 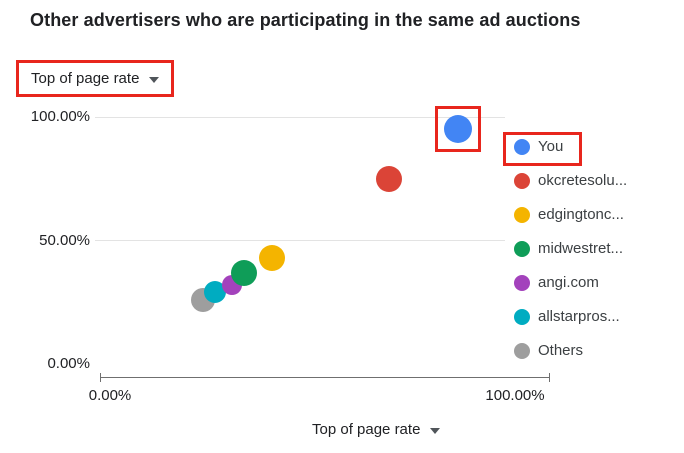 I want to click on bubble-allstarpros, so click(x=215, y=292).